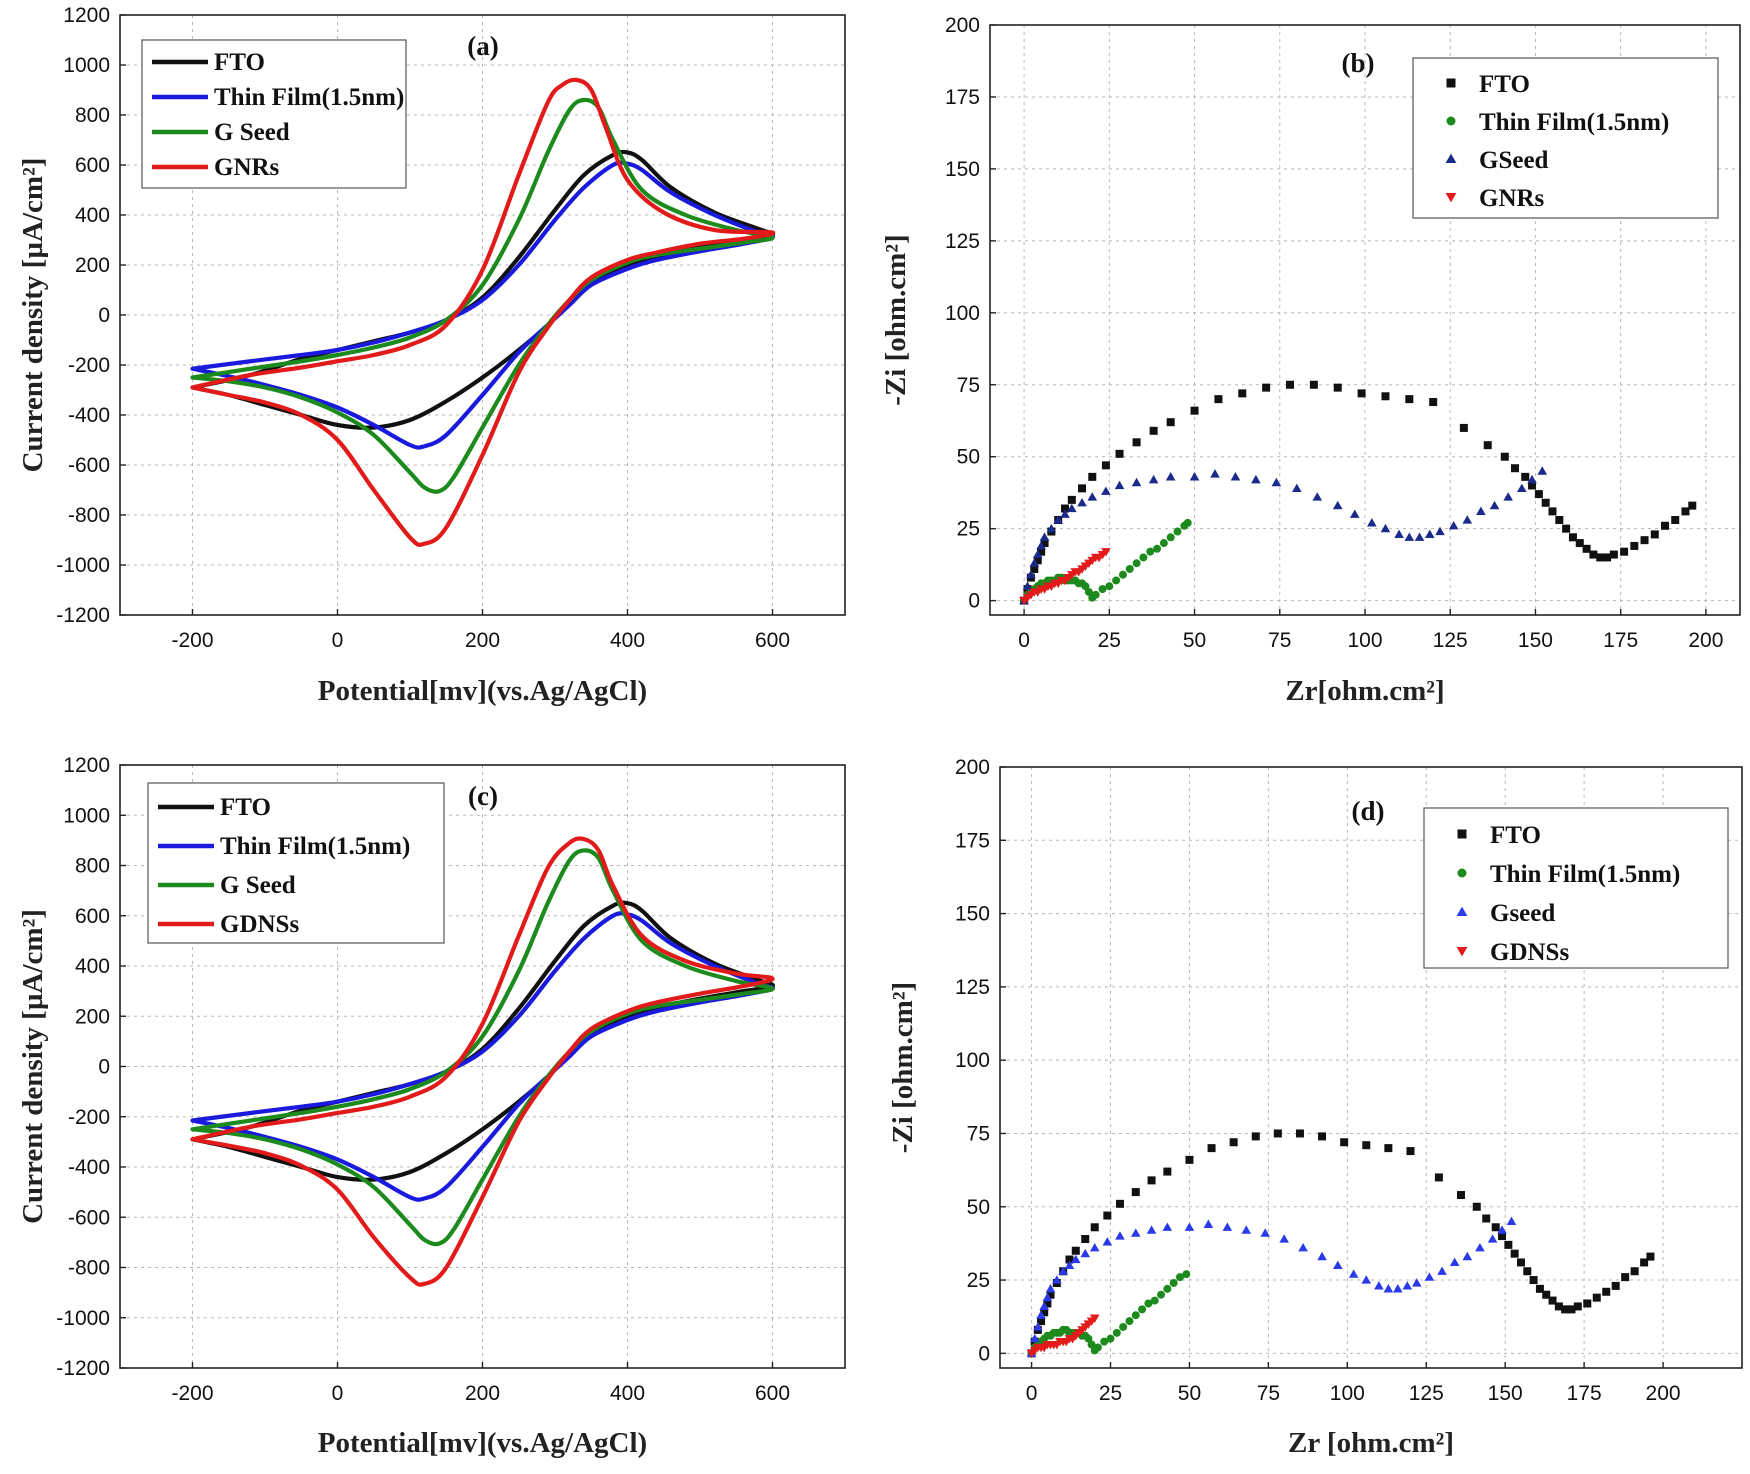 This screenshot has width=1750, height=1474. I want to click on x-tick-label: 600, so click(772, 640).